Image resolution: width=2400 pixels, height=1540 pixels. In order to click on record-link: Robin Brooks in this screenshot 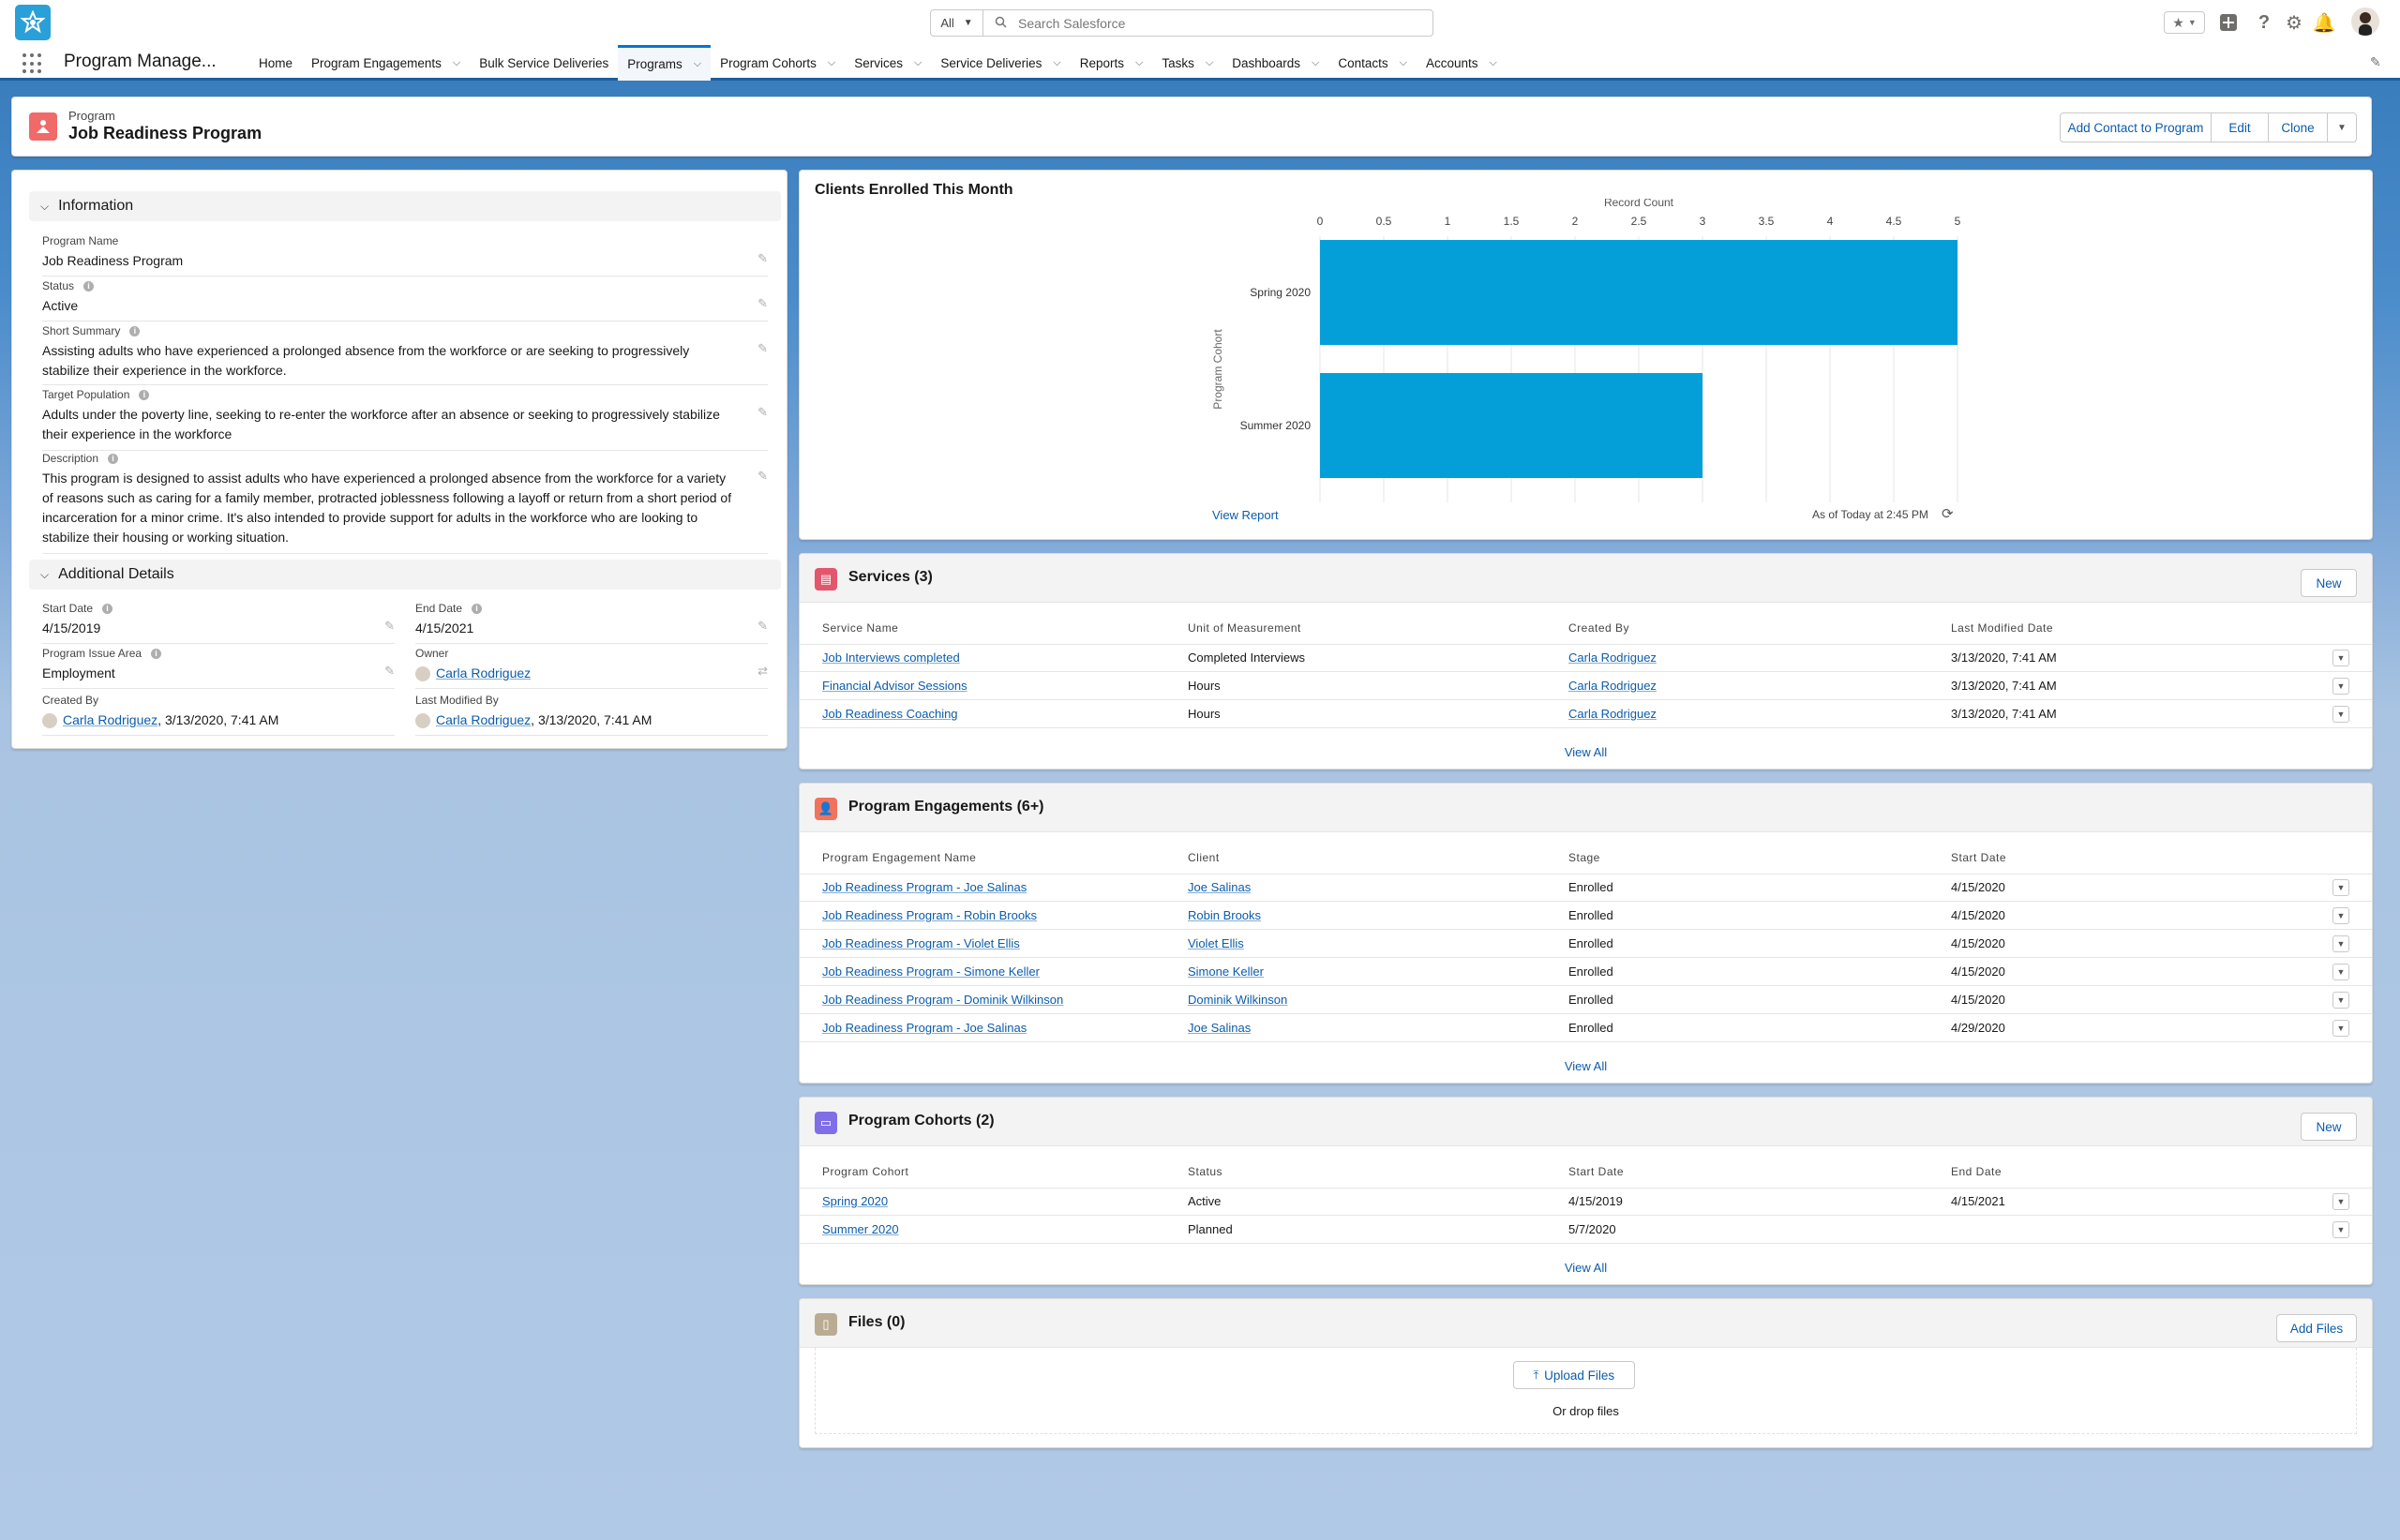, I will do `click(1225, 915)`.